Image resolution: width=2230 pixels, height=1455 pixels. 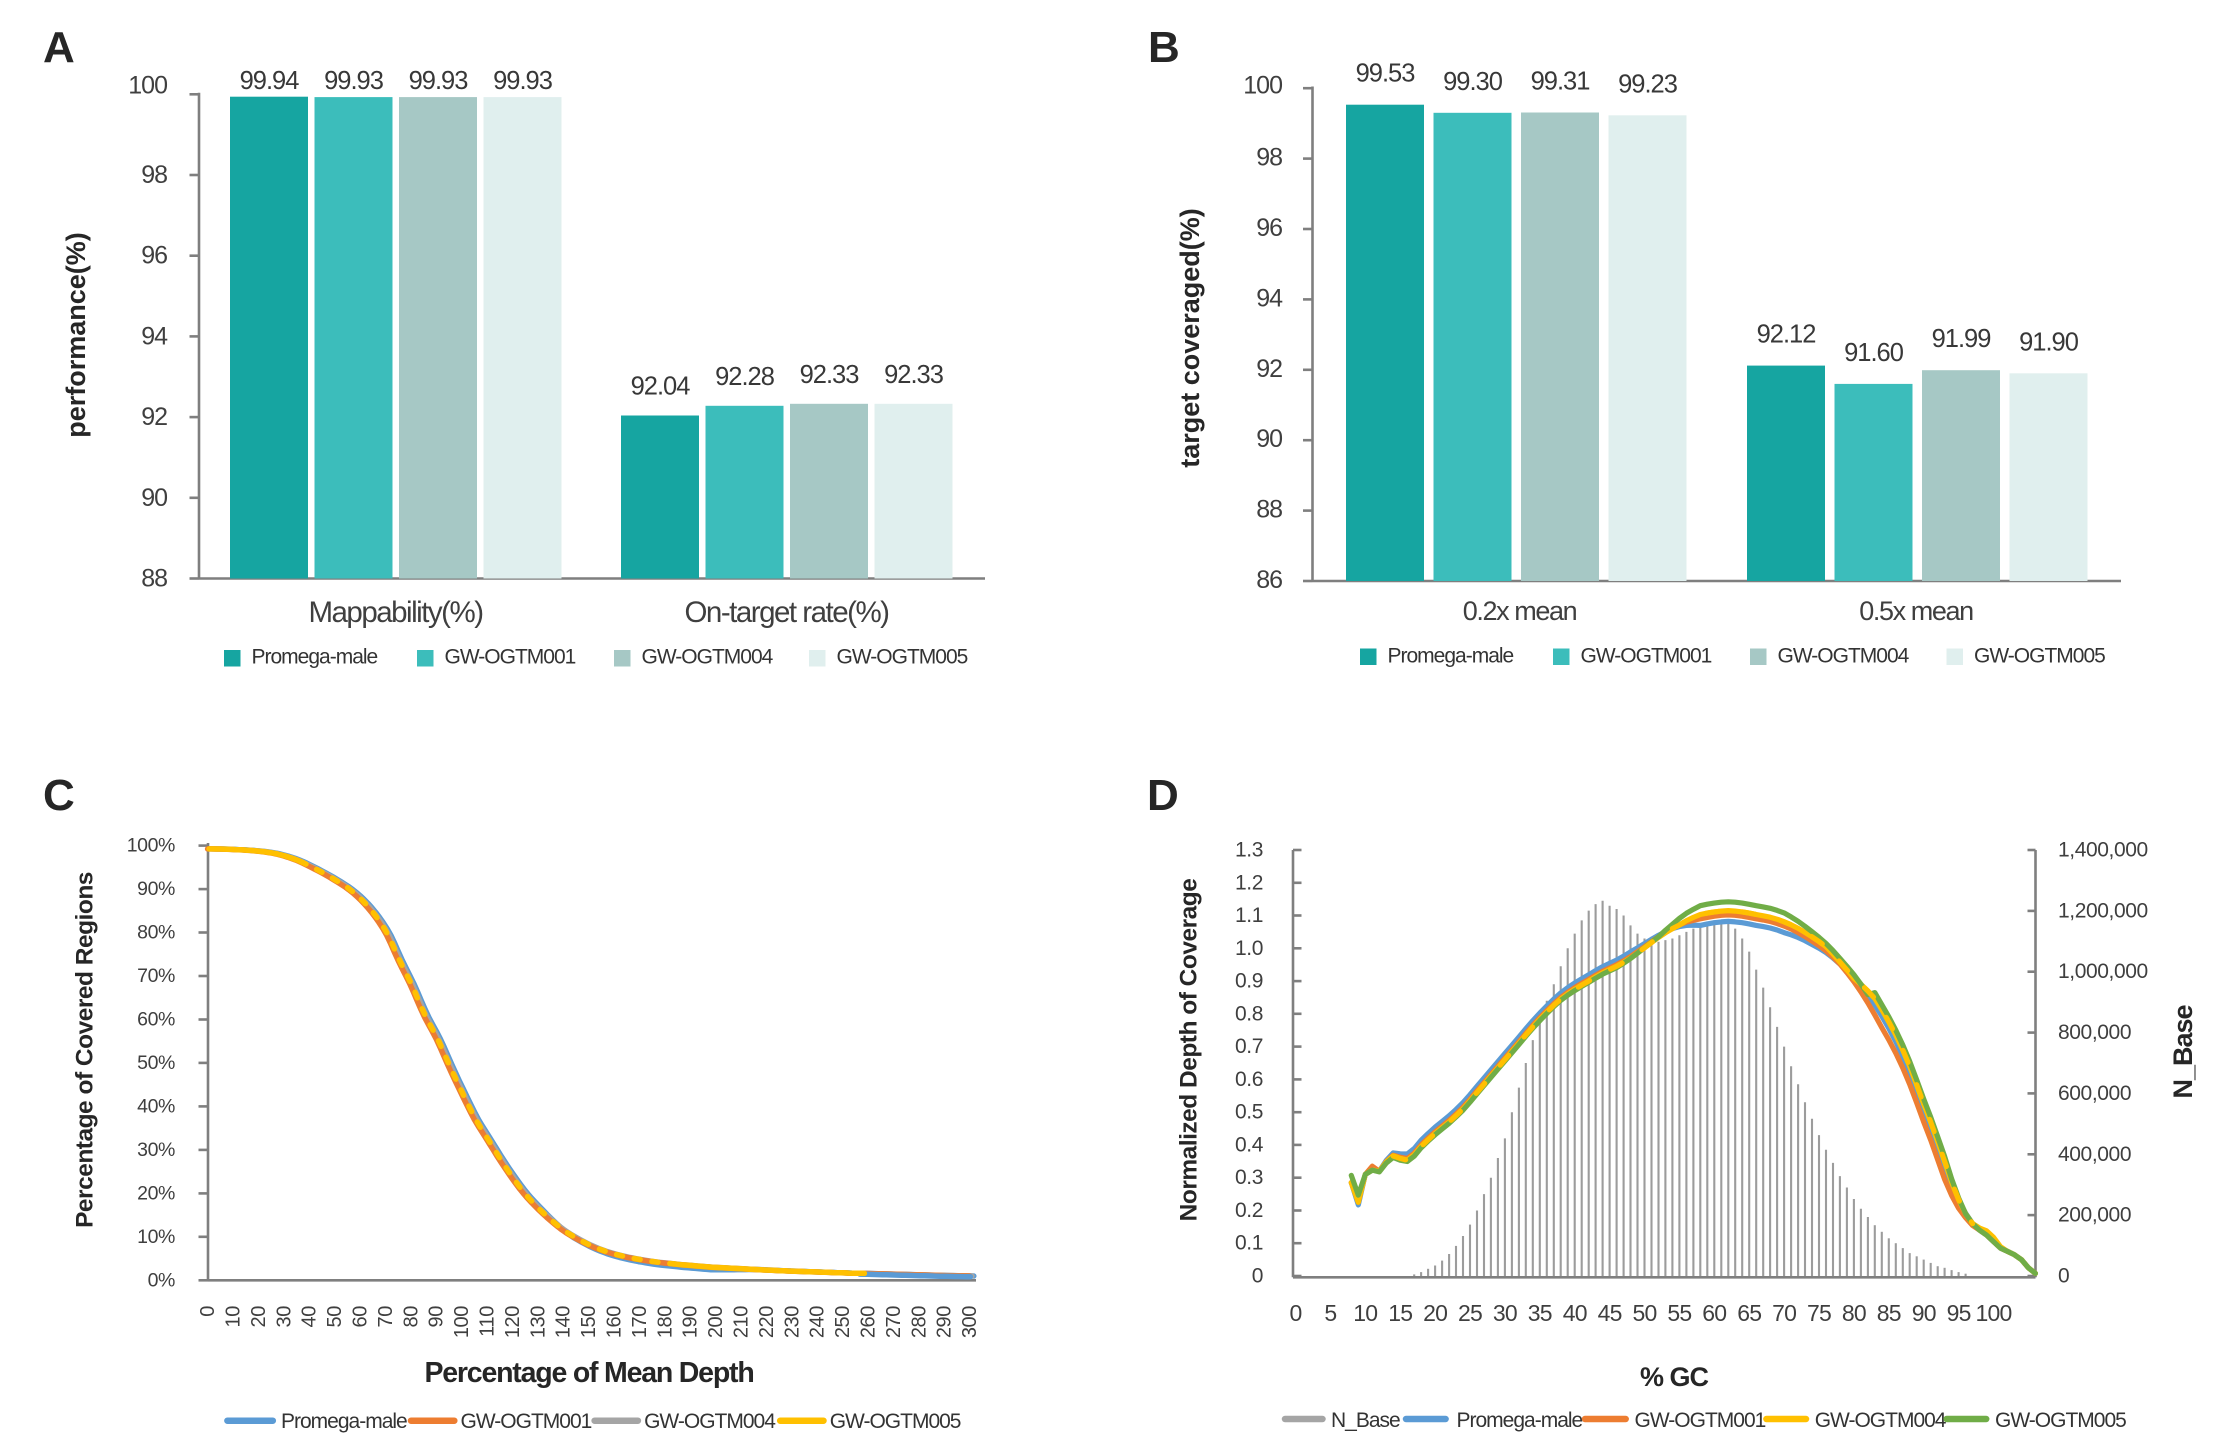 What do you see at coordinates (661, 387) in the screenshot?
I see `svg-text: 92.04` at bounding box center [661, 387].